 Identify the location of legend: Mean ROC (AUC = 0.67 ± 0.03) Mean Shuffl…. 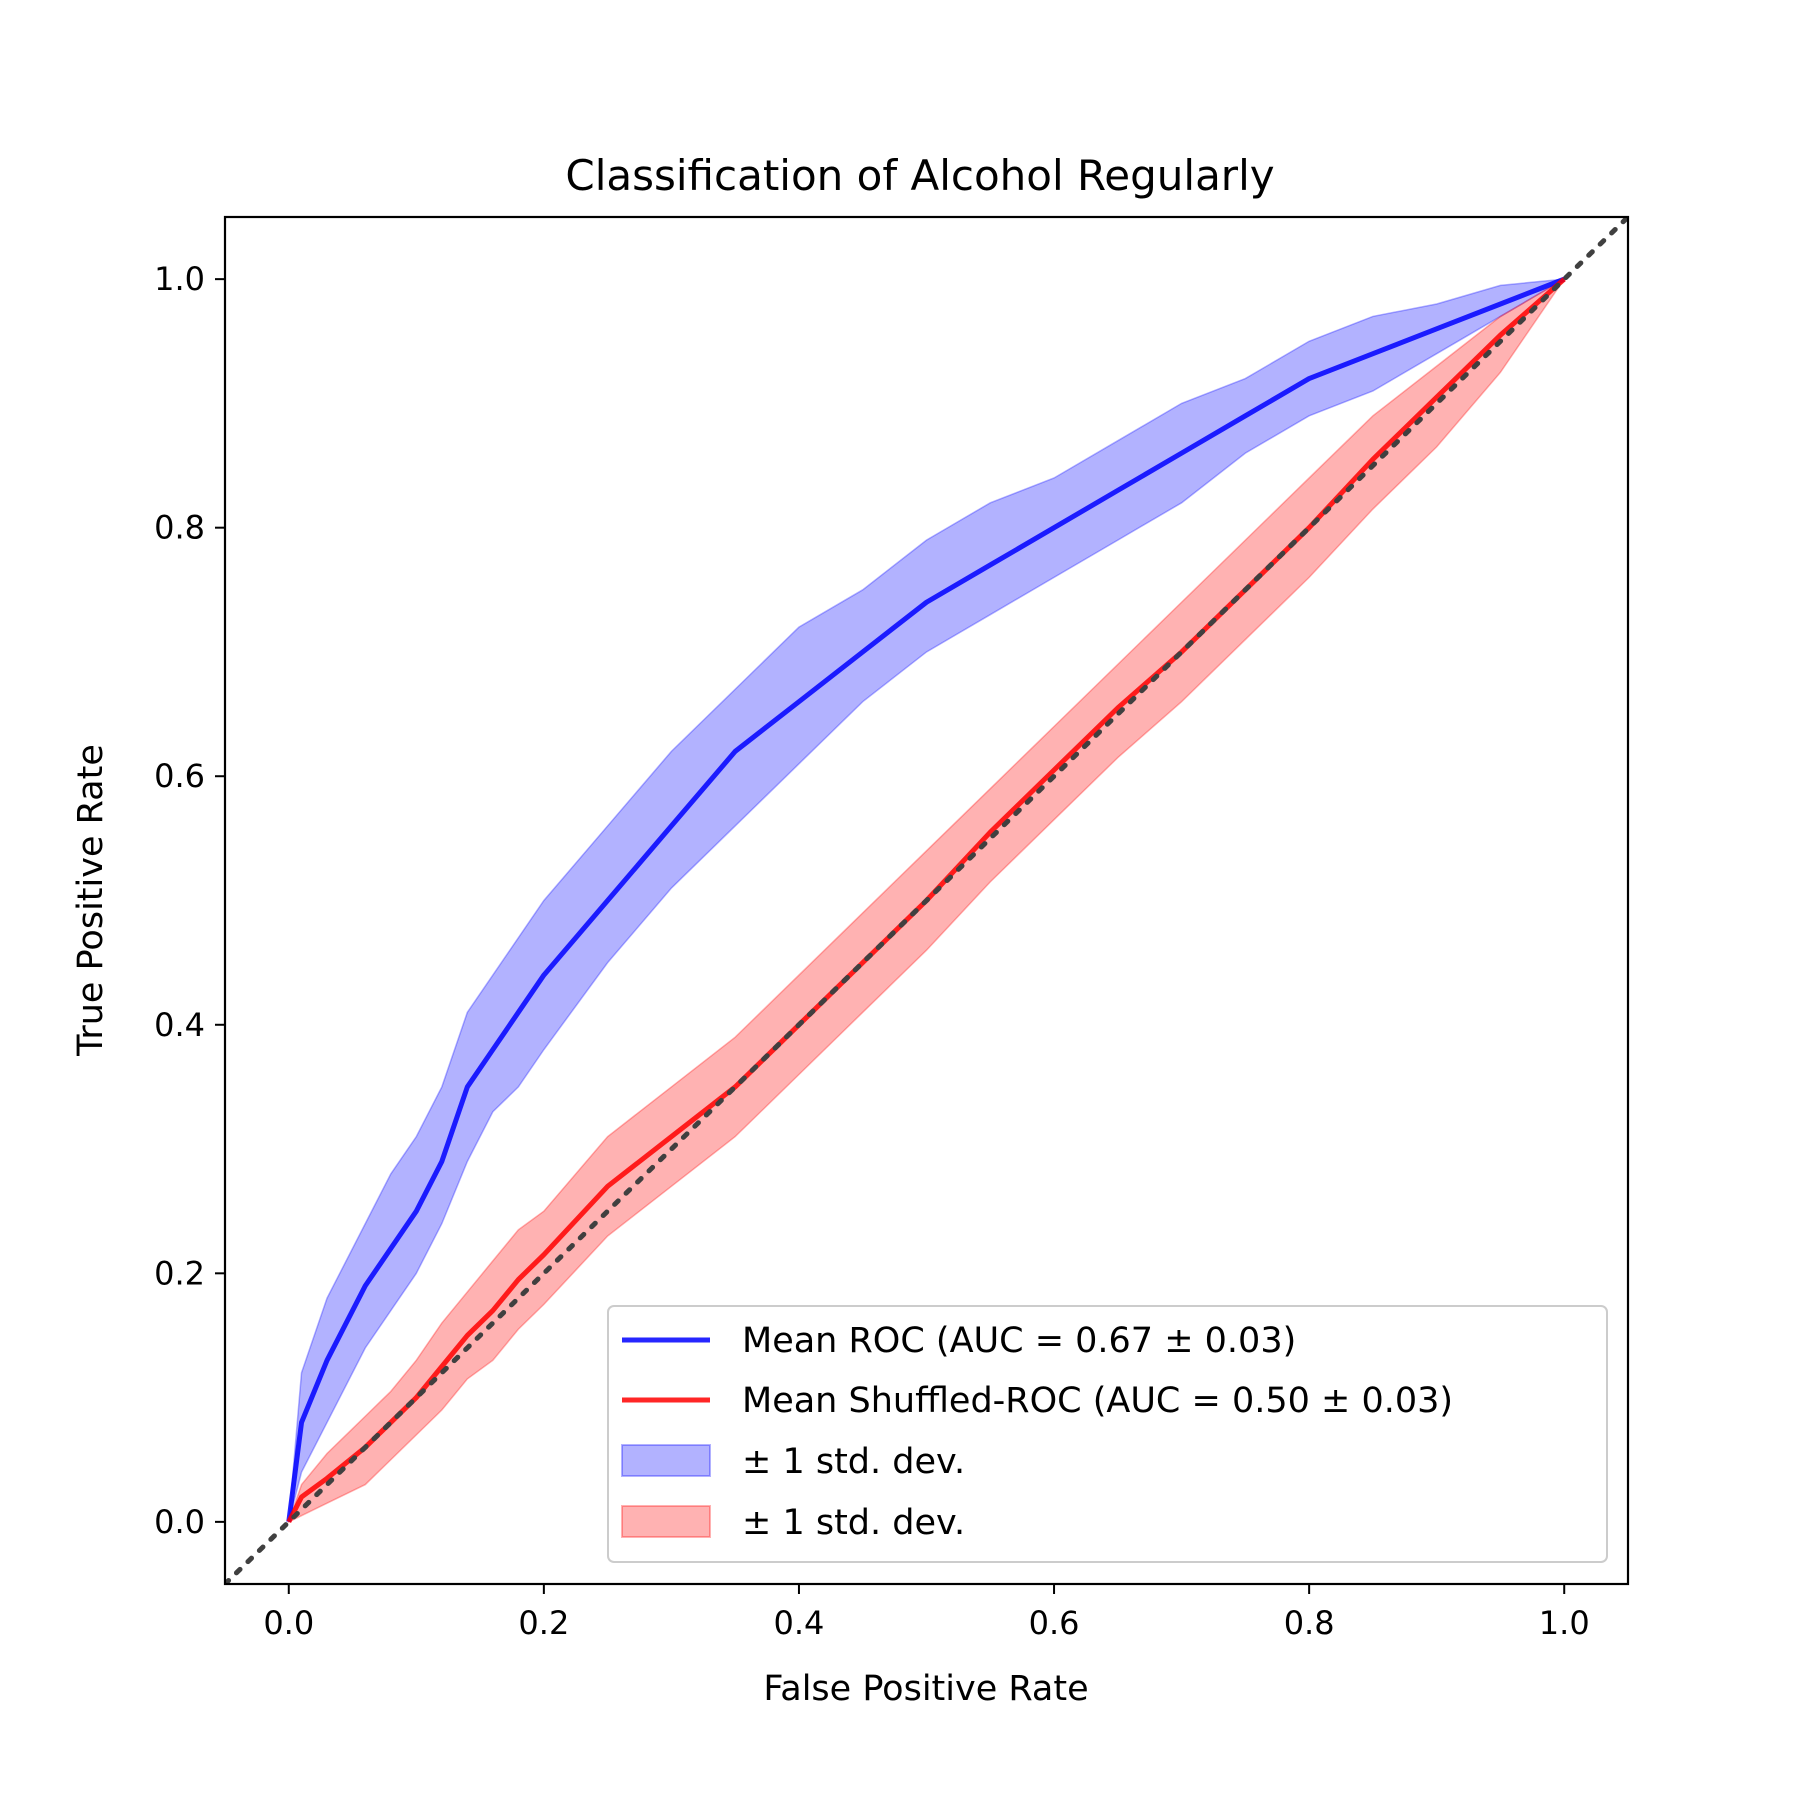
(1107, 1434).